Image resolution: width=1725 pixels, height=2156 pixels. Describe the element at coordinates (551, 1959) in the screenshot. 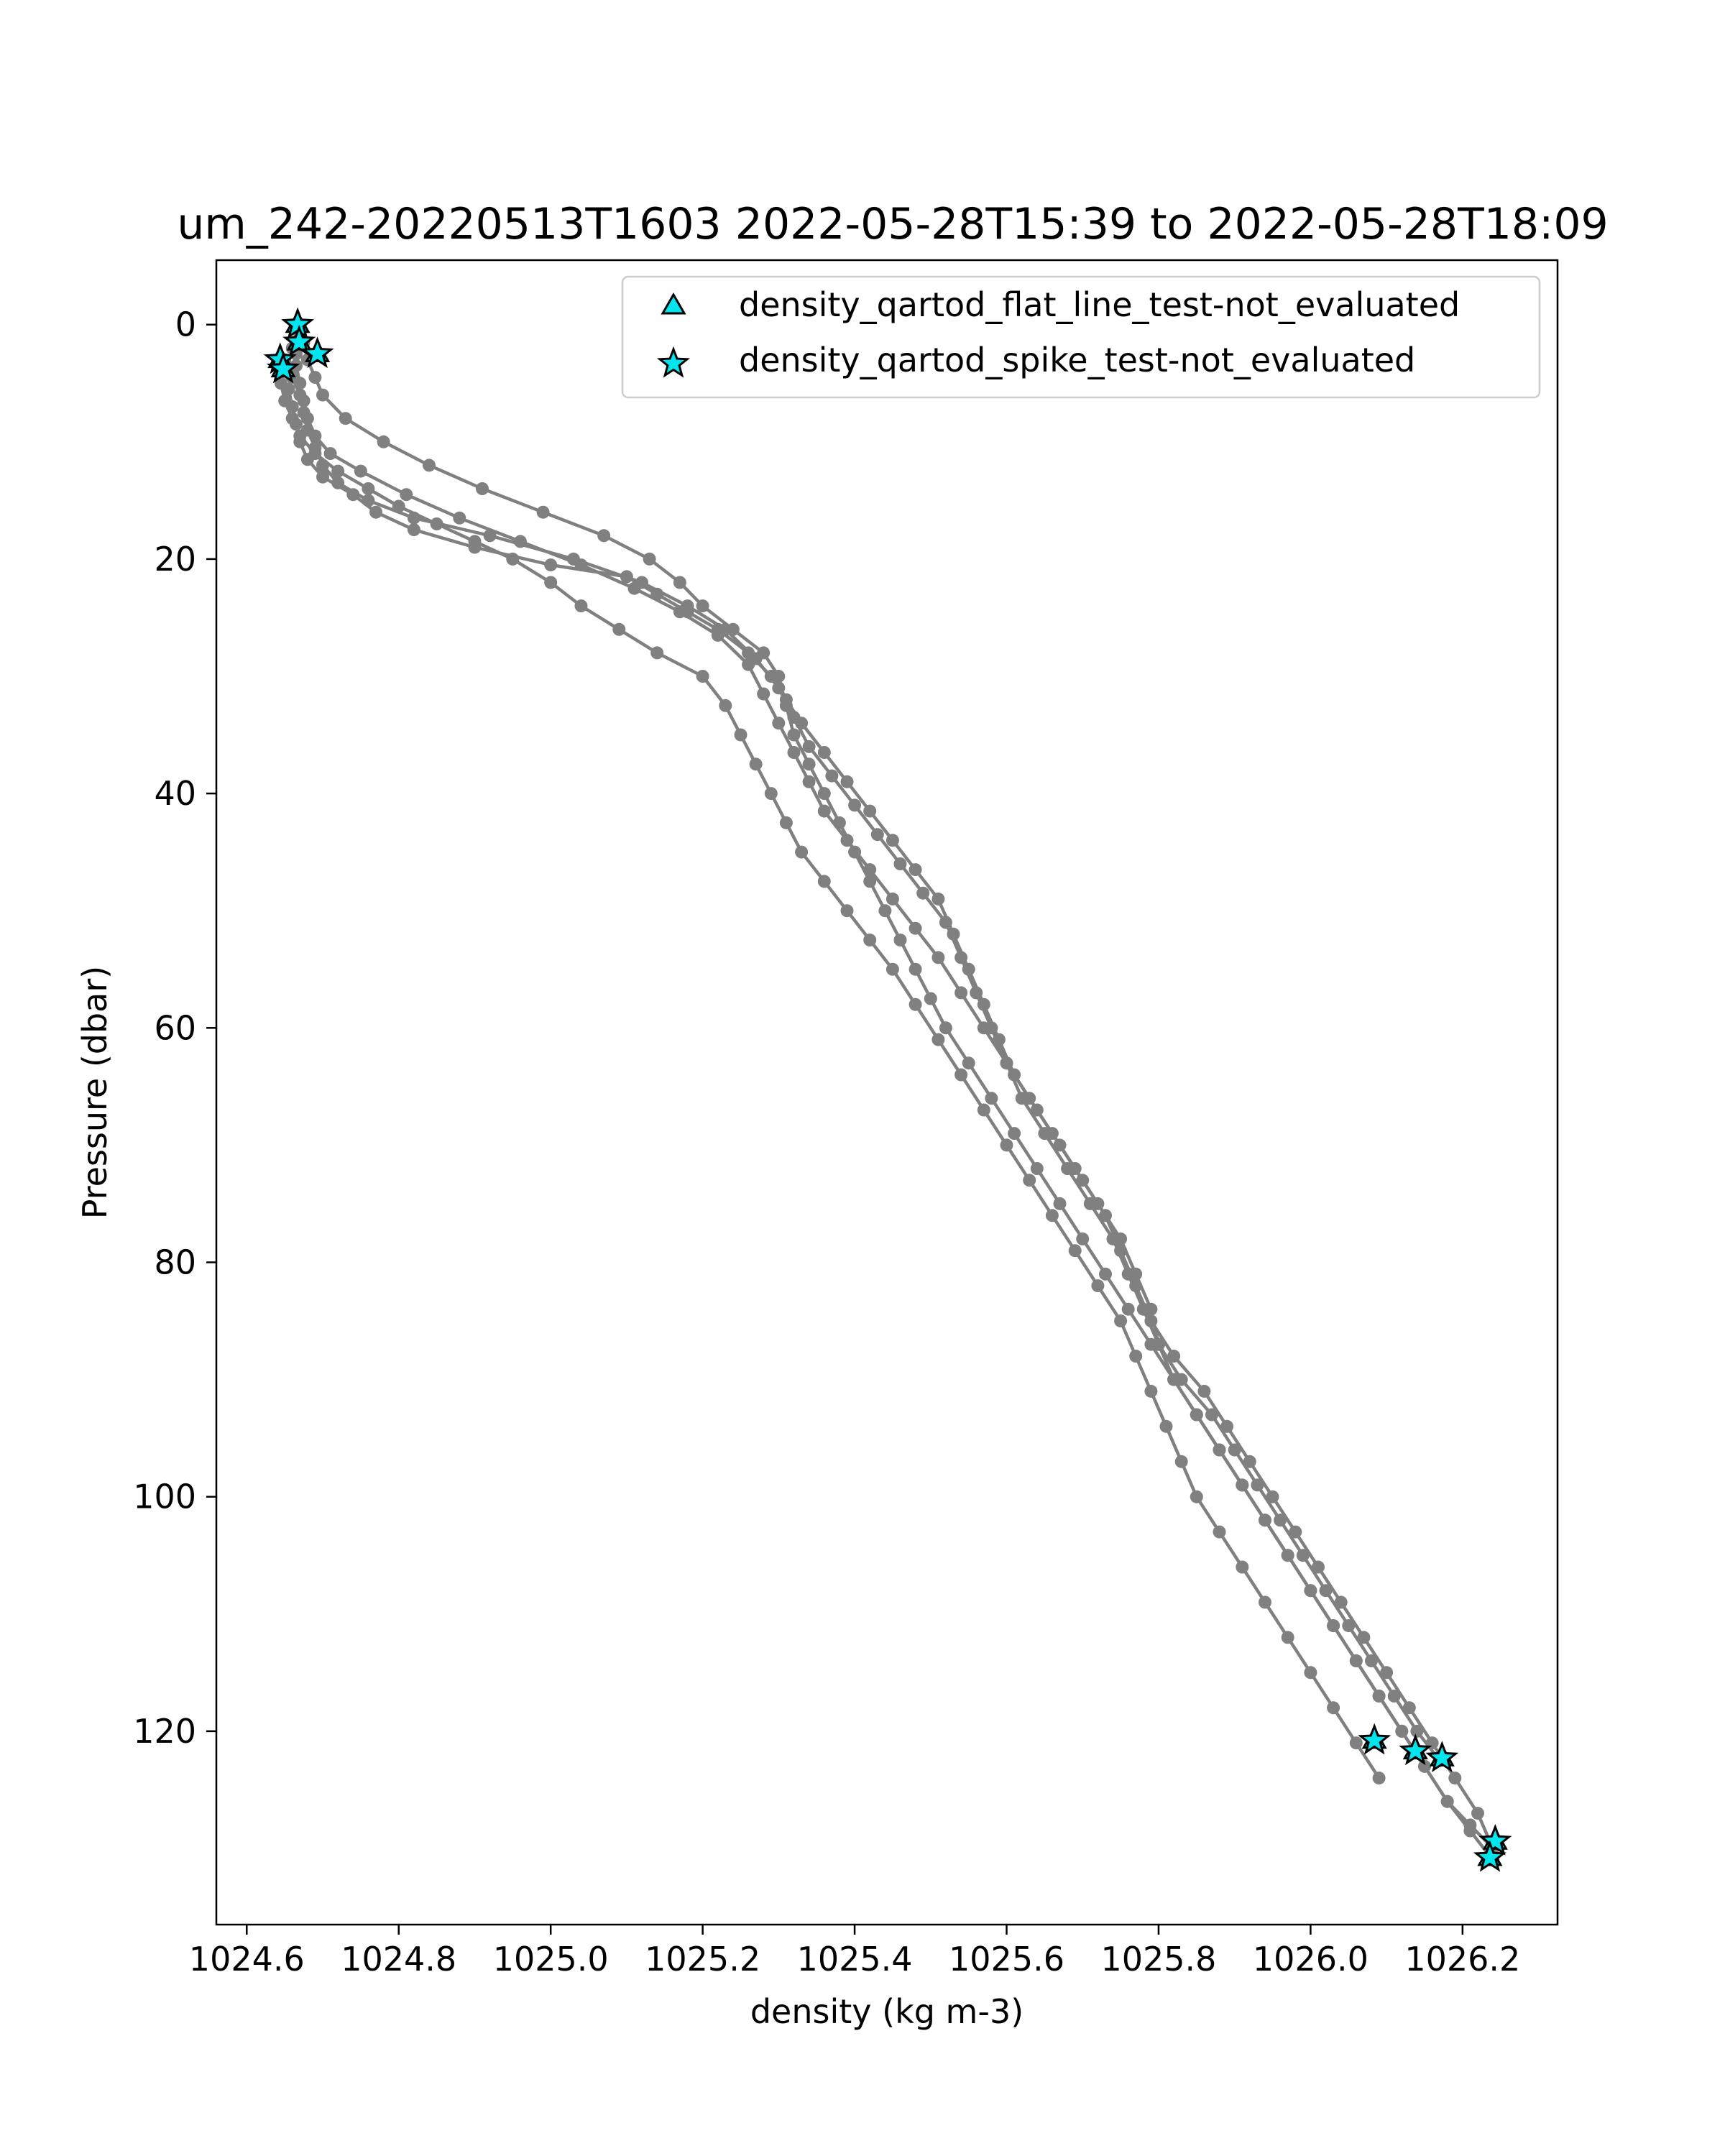

I see `x-tick-label: 1025.0` at that location.